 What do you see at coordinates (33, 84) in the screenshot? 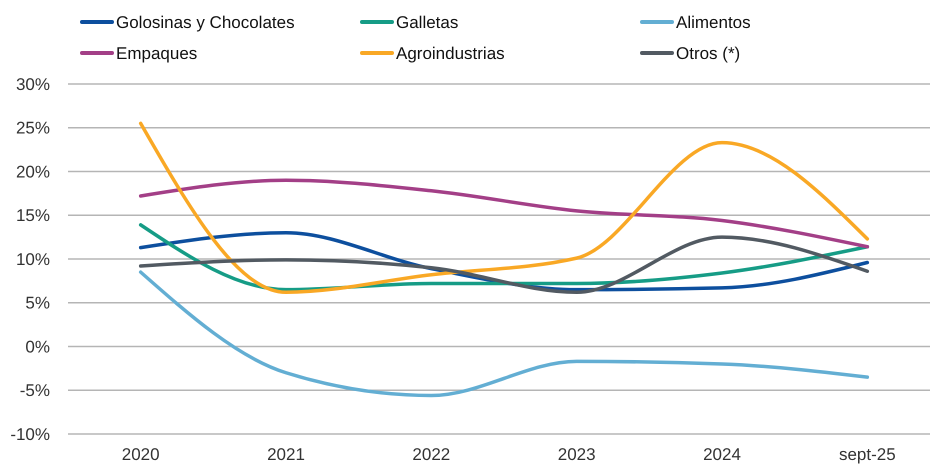
I see `y-tick-label: 30%` at bounding box center [33, 84].